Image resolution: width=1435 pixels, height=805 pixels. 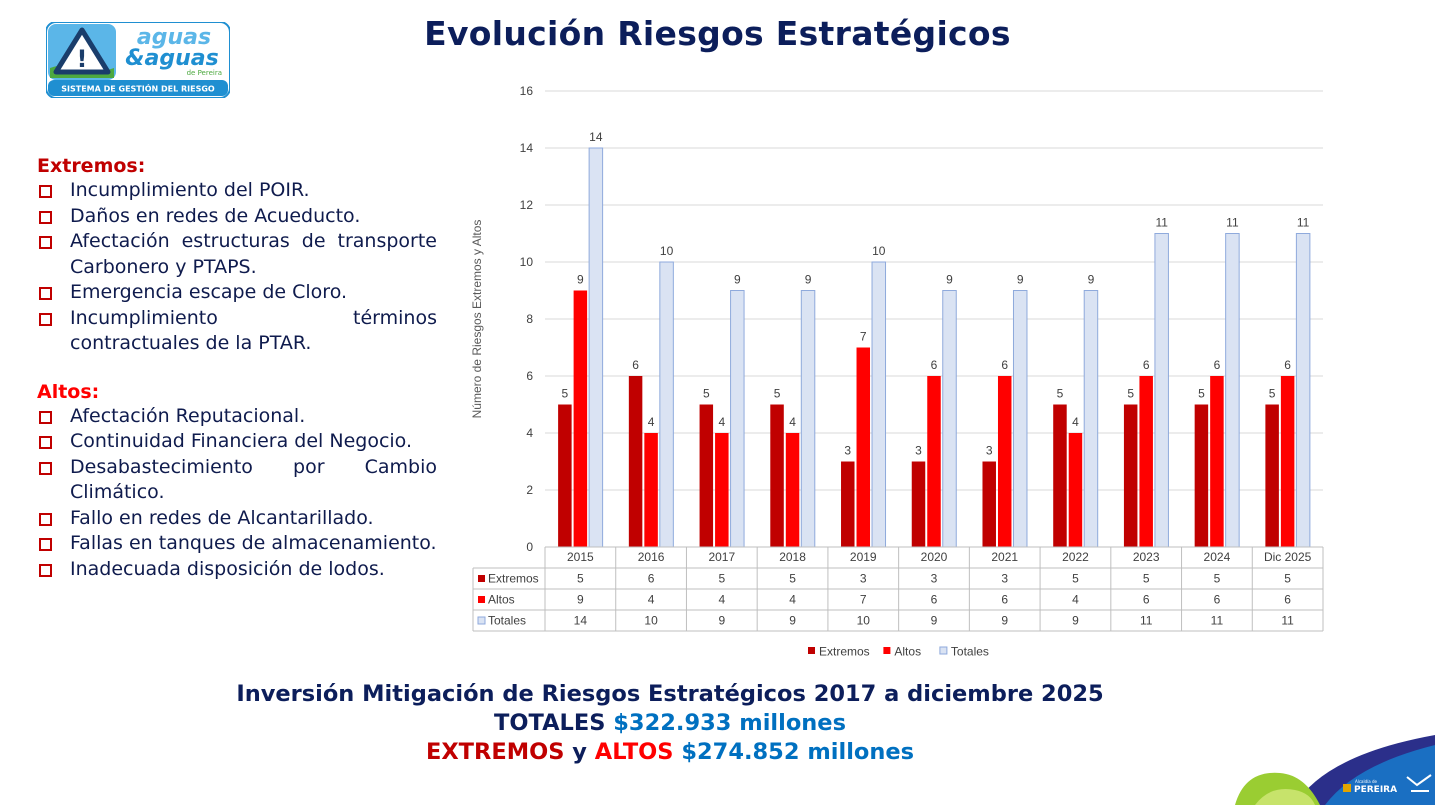 I want to click on table-cell: 14, so click(x=581, y=621).